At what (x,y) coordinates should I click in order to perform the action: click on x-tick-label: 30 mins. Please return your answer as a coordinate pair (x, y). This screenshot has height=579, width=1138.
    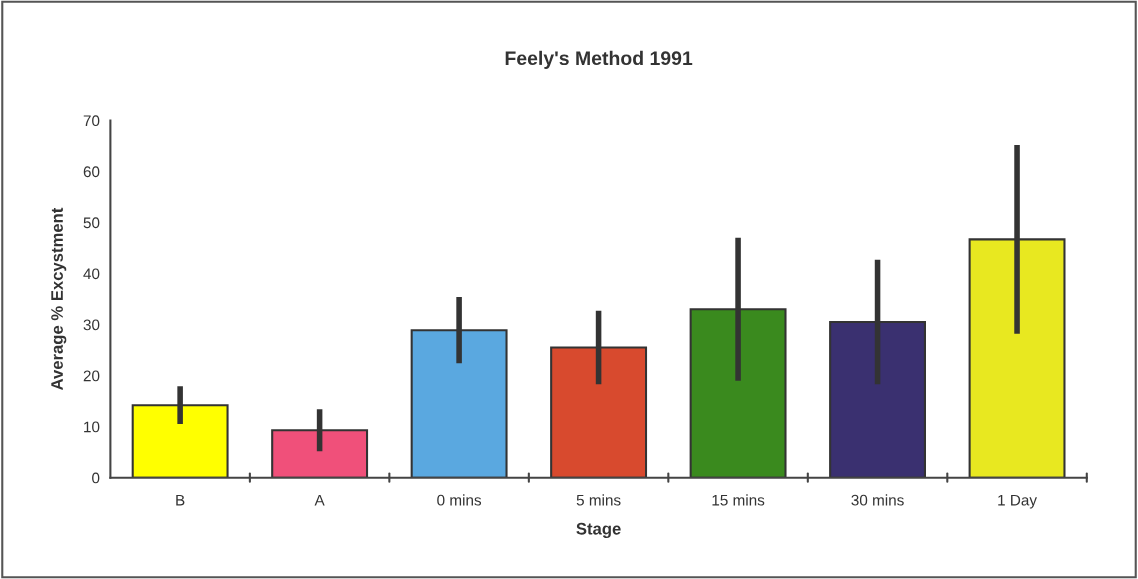
    Looking at the image, I should click on (877, 500).